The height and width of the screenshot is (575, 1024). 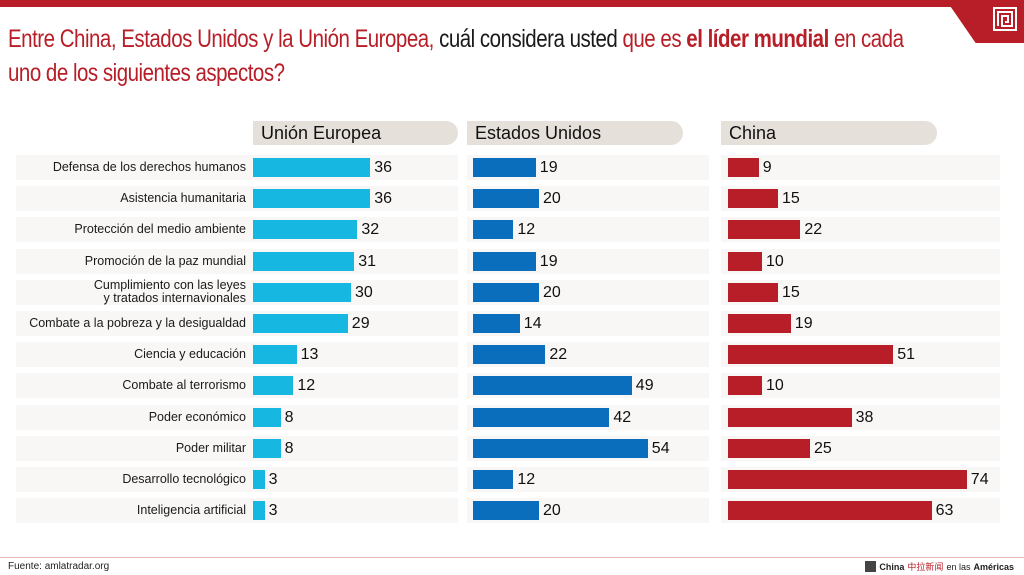 What do you see at coordinates (925, 567) in the screenshot?
I see `brand-chinese: 中拉新闻` at bounding box center [925, 567].